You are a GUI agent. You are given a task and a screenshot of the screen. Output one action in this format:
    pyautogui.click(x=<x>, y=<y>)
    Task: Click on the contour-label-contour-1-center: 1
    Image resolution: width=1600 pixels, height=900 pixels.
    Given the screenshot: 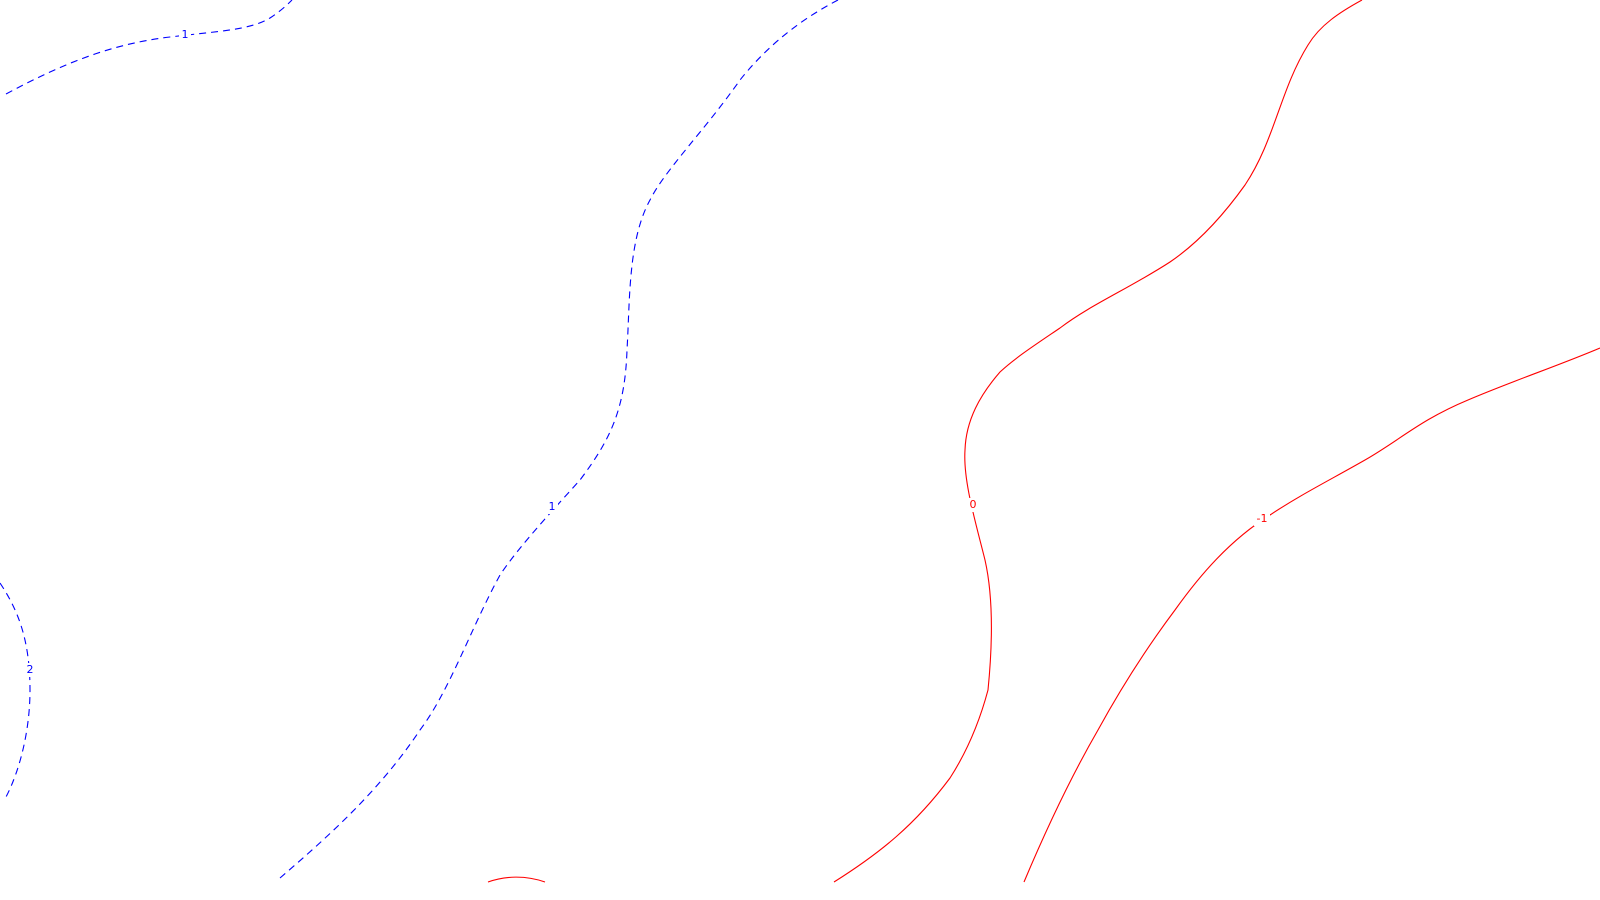 What is the action you would take?
    pyautogui.click(x=552, y=506)
    